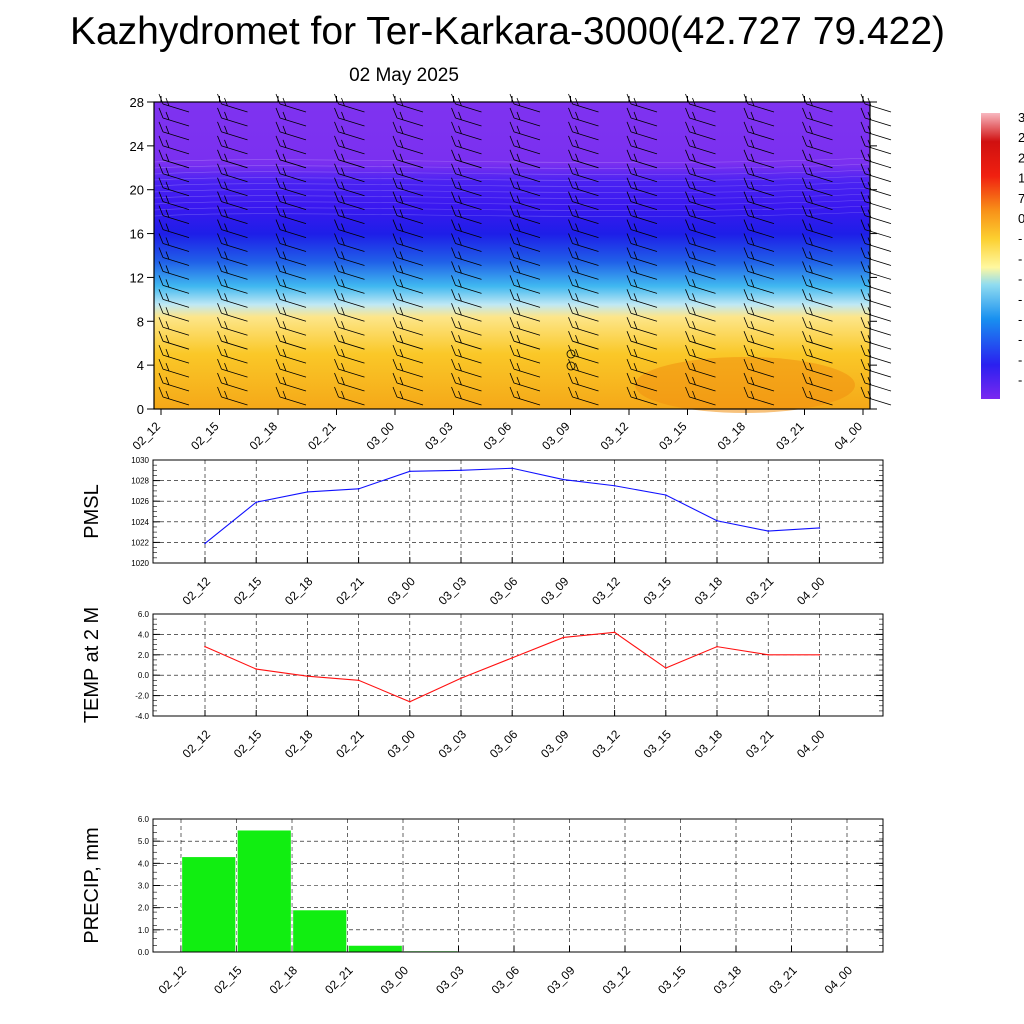 Image resolution: width=1024 pixels, height=1024 pixels. I want to click on y-tick-label: 4.0, so click(144, 634).